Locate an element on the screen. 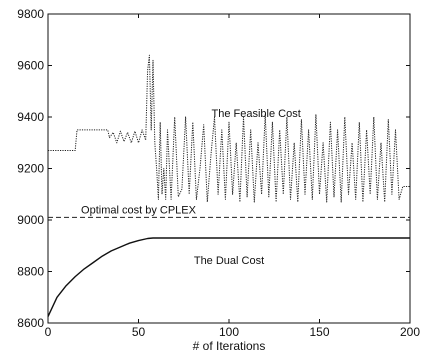  y-tick-label: 8600 is located at coordinates (30, 323).